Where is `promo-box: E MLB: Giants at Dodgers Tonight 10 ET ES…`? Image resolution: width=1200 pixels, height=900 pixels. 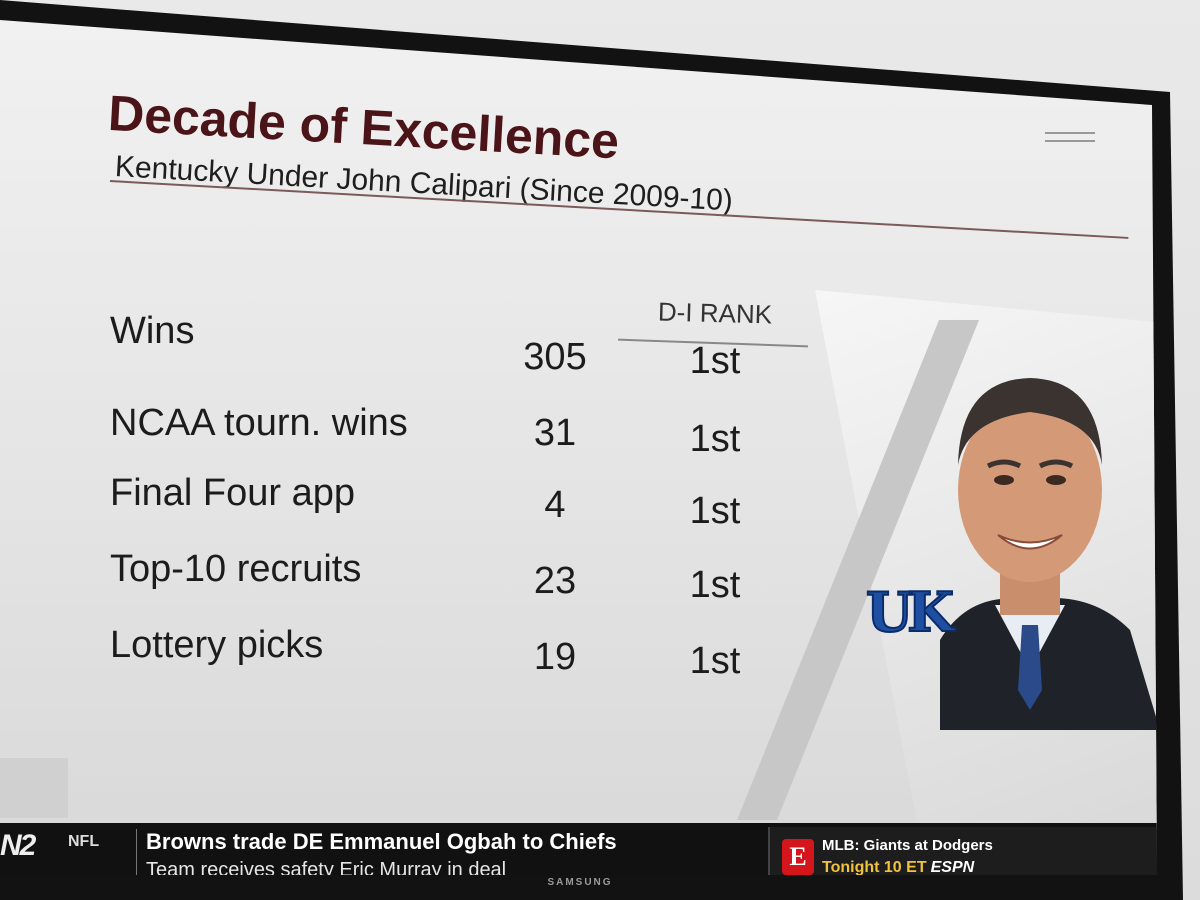
promo-box: E MLB: Giants at Dodgers Tonight 10 ET ES… is located at coordinates (962, 851).